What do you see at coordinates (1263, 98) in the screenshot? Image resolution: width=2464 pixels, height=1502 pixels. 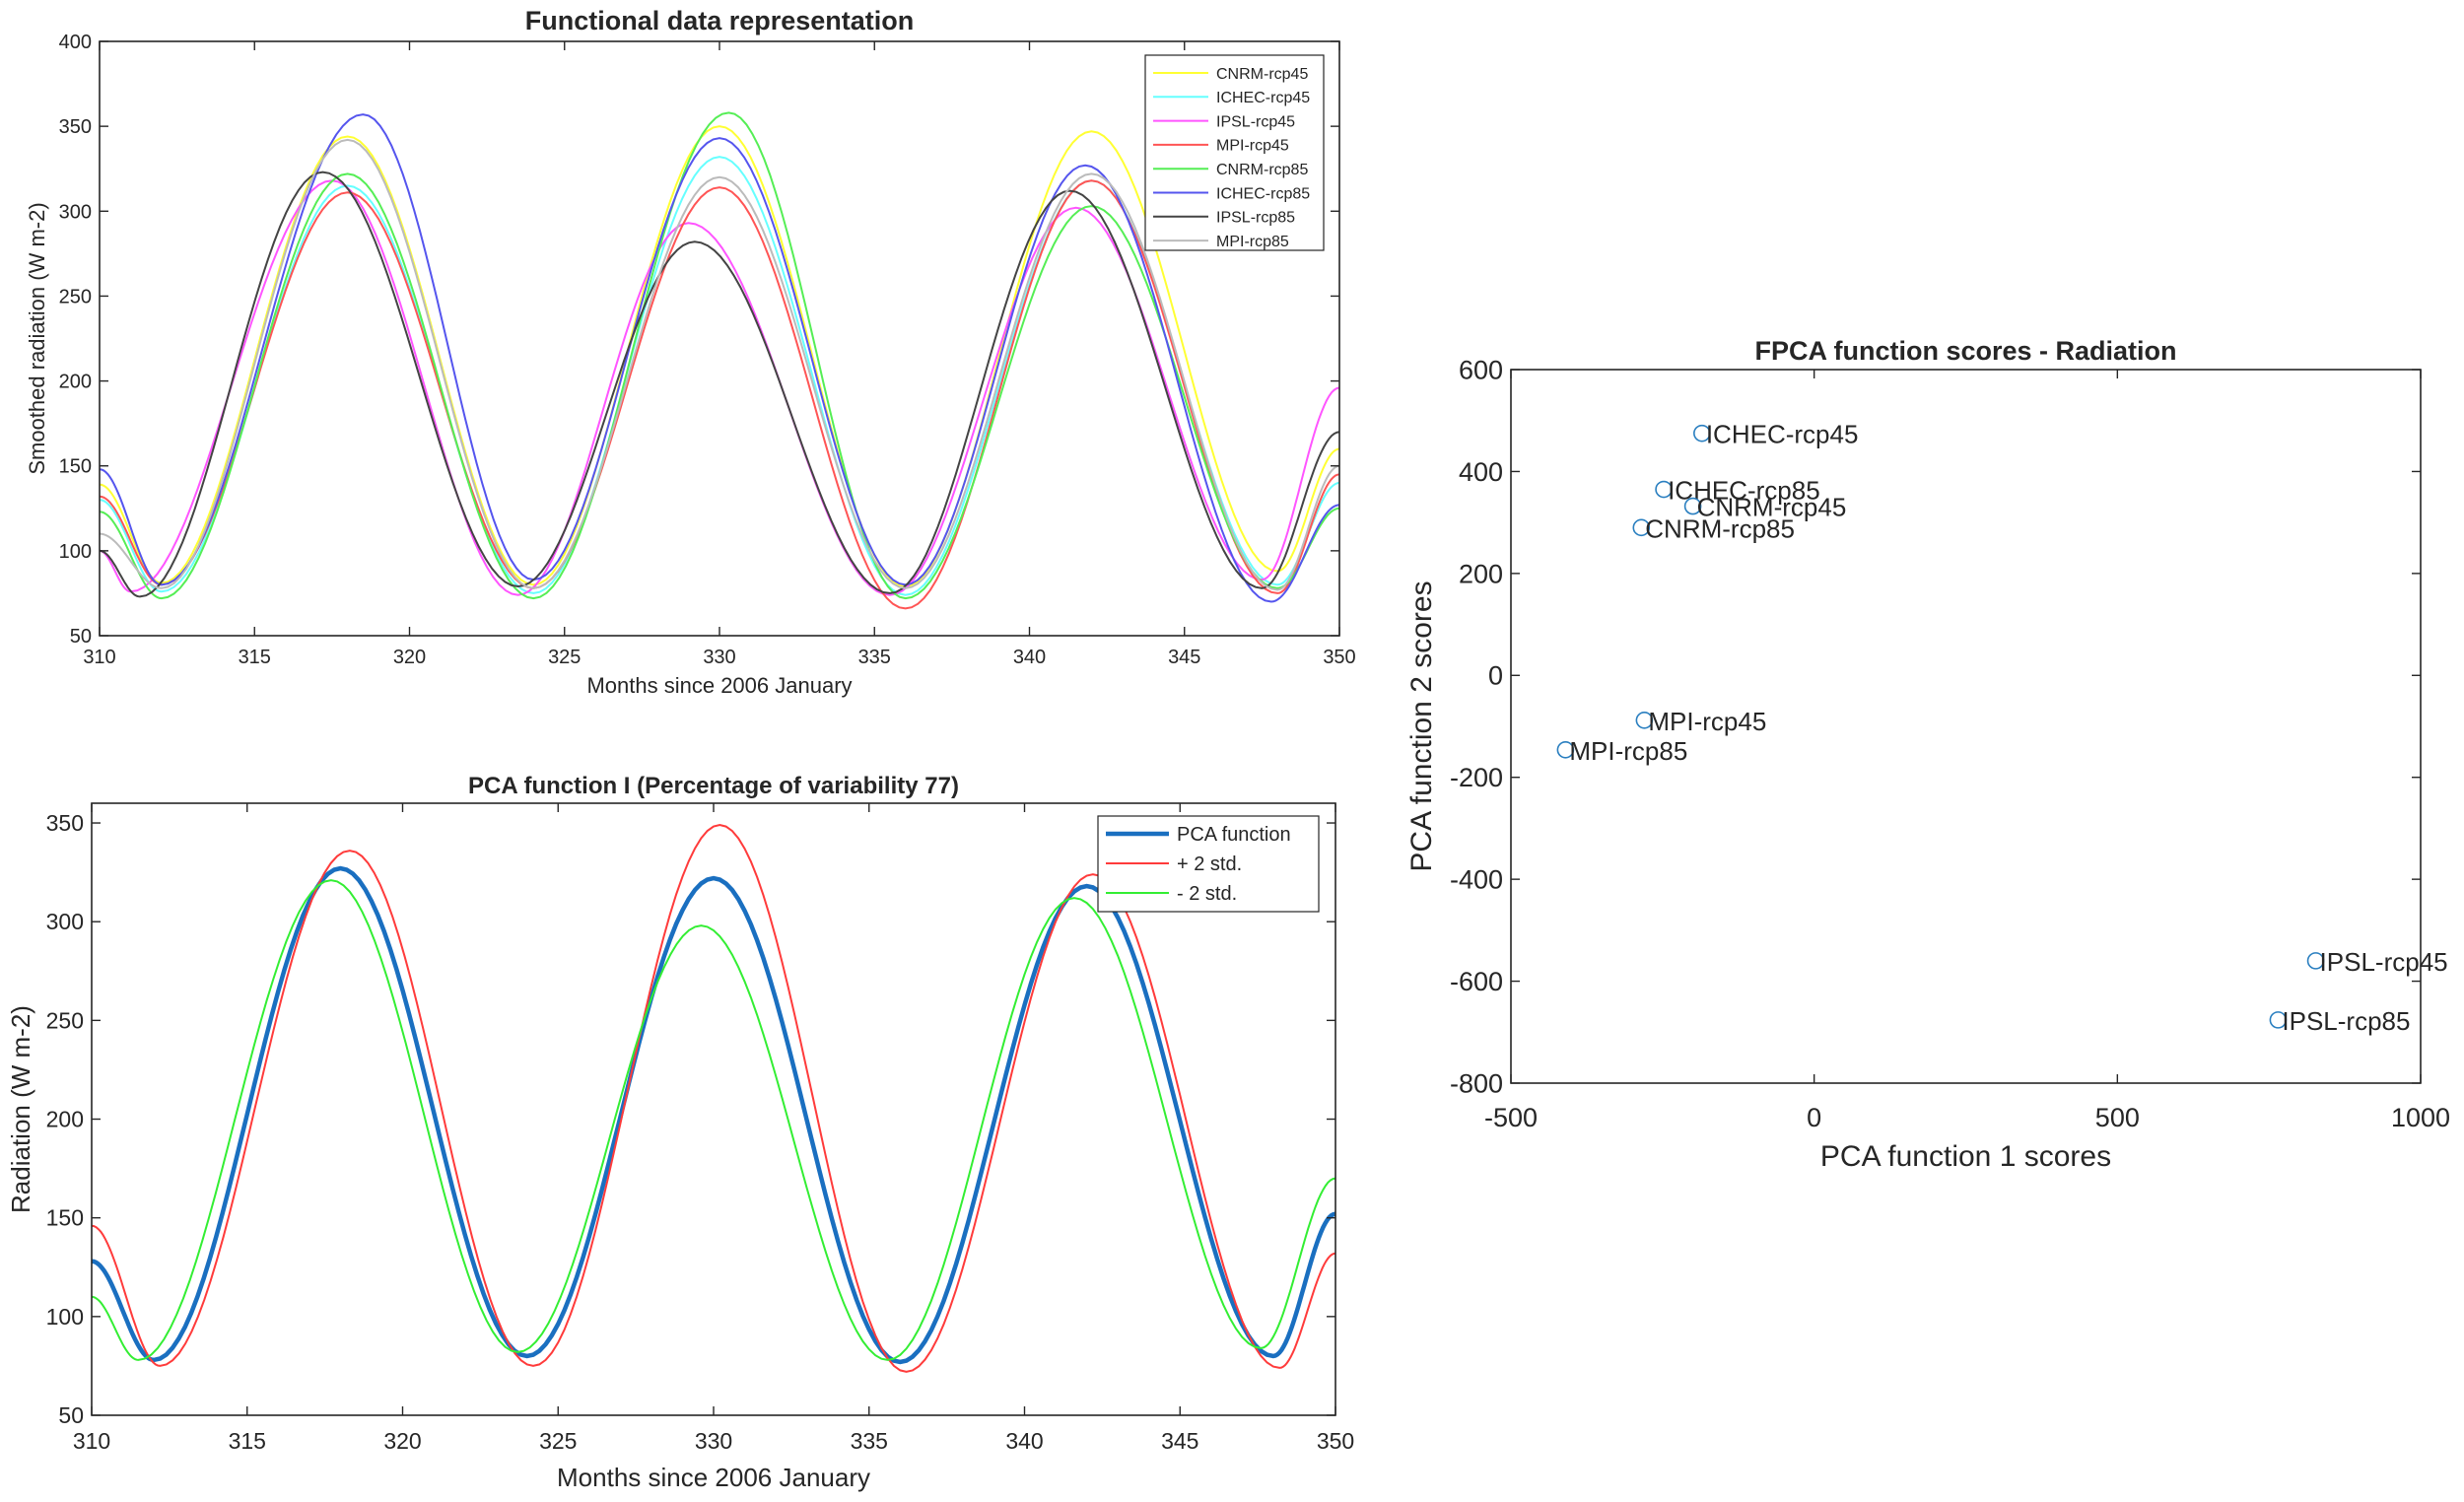 I see `legend-entry: ICHEC-rcp45` at bounding box center [1263, 98].